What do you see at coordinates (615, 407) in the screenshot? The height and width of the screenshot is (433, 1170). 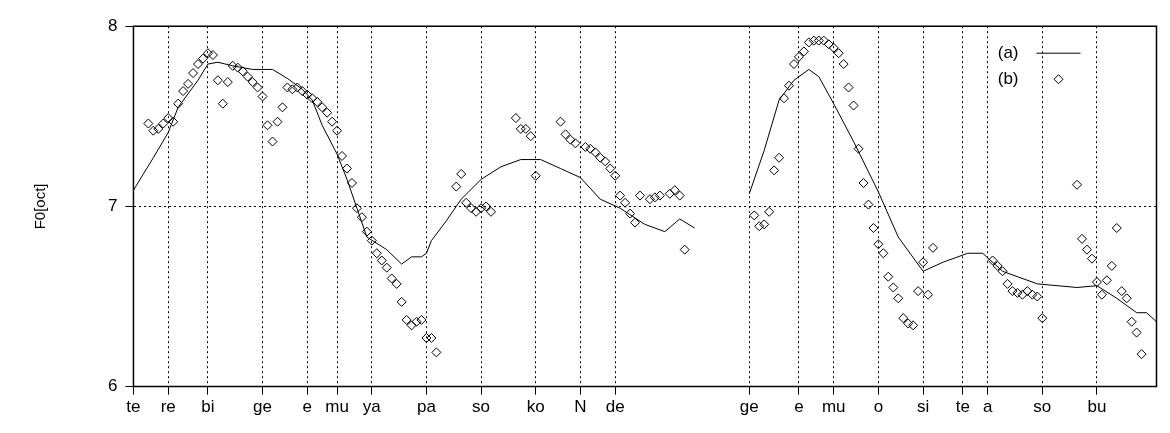 I see `x-tick-label: de` at bounding box center [615, 407].